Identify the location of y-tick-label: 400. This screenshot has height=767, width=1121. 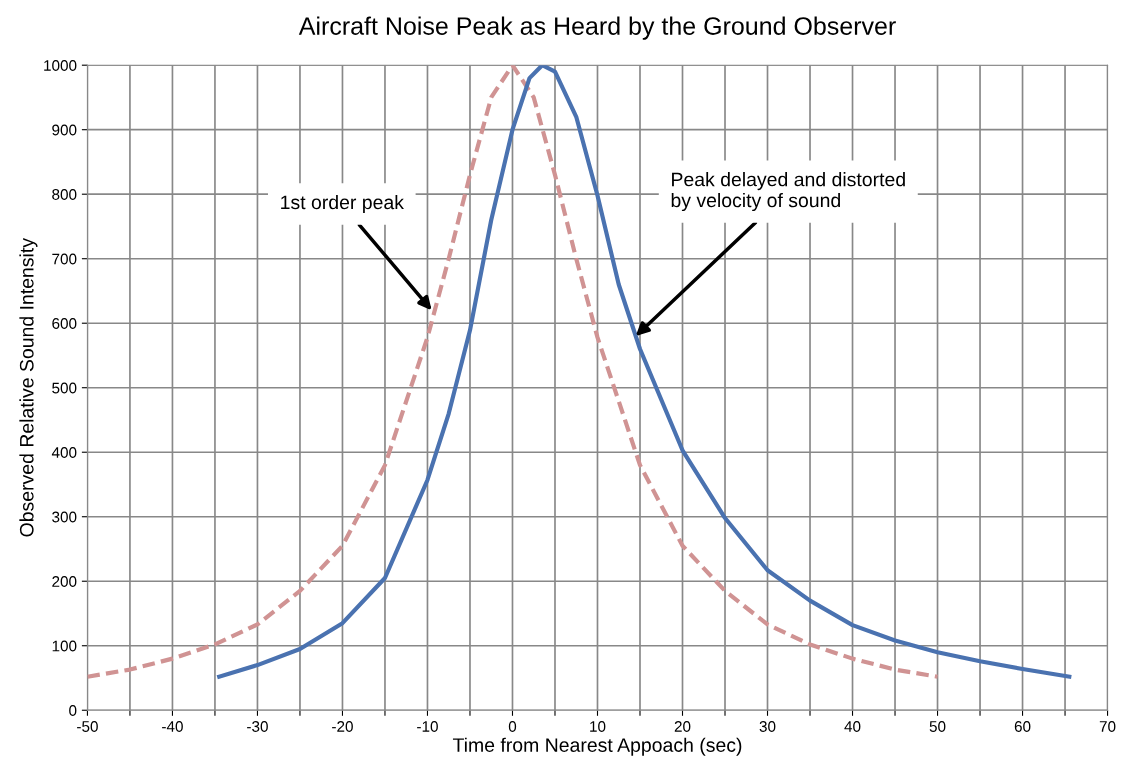
(64, 452).